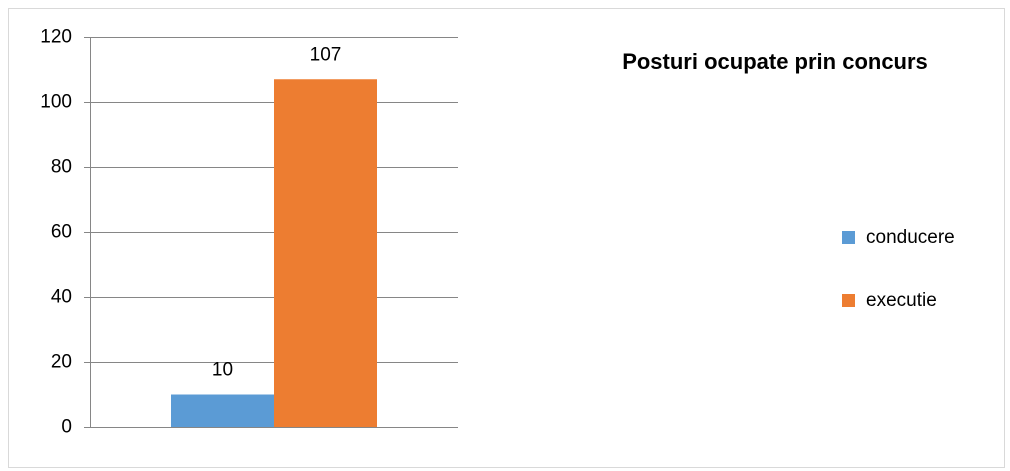  Describe the element at coordinates (775, 61) in the screenshot. I see `chart-title: Posturi ocupate prin concurs` at that location.